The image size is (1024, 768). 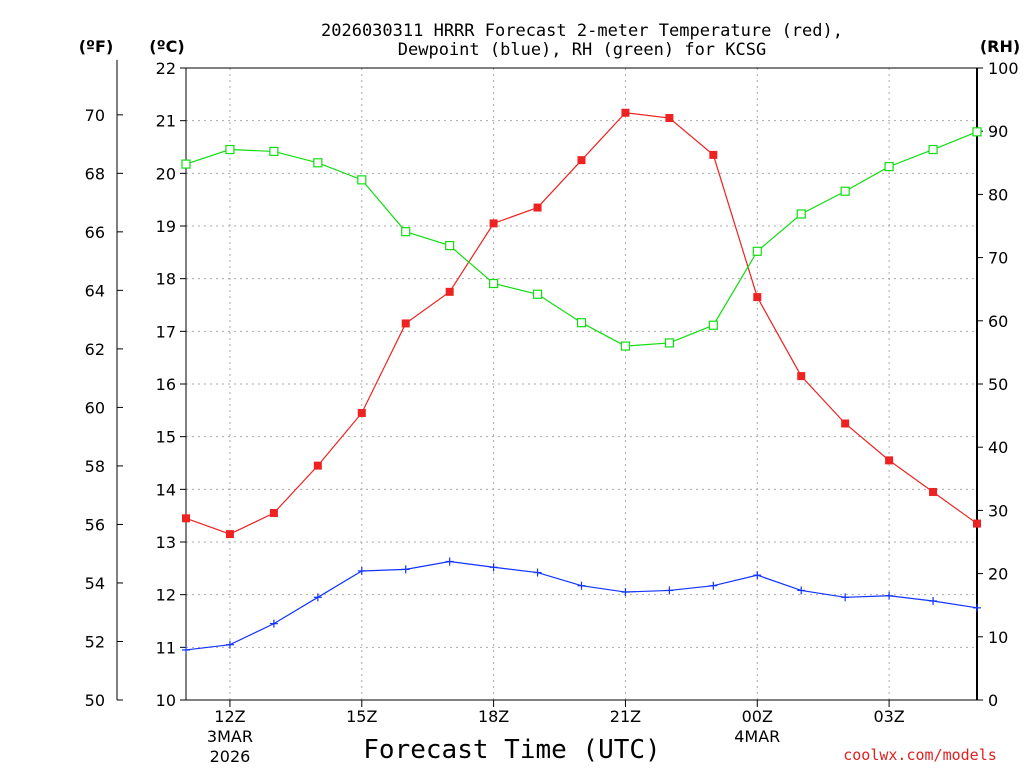 I want to click on dewpoint-series-line, so click(x=581, y=605).